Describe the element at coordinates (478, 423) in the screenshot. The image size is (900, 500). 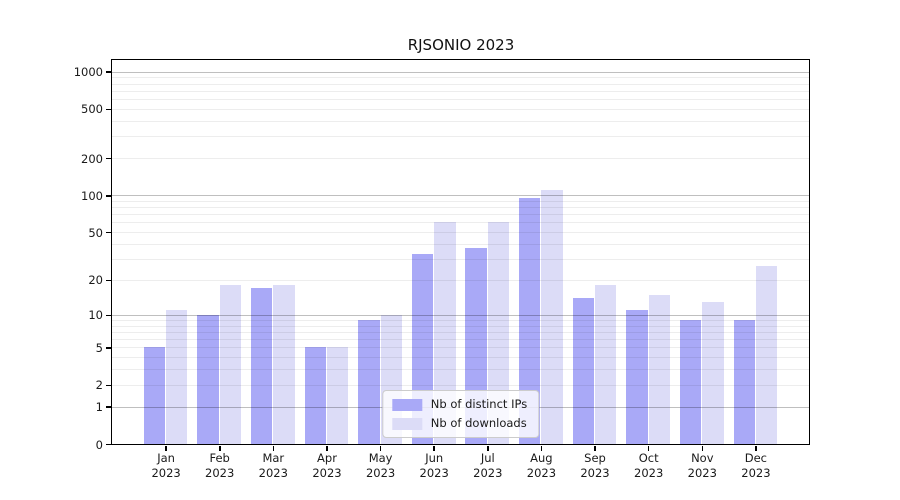
I see `legend-label: Nb of downloads` at that location.